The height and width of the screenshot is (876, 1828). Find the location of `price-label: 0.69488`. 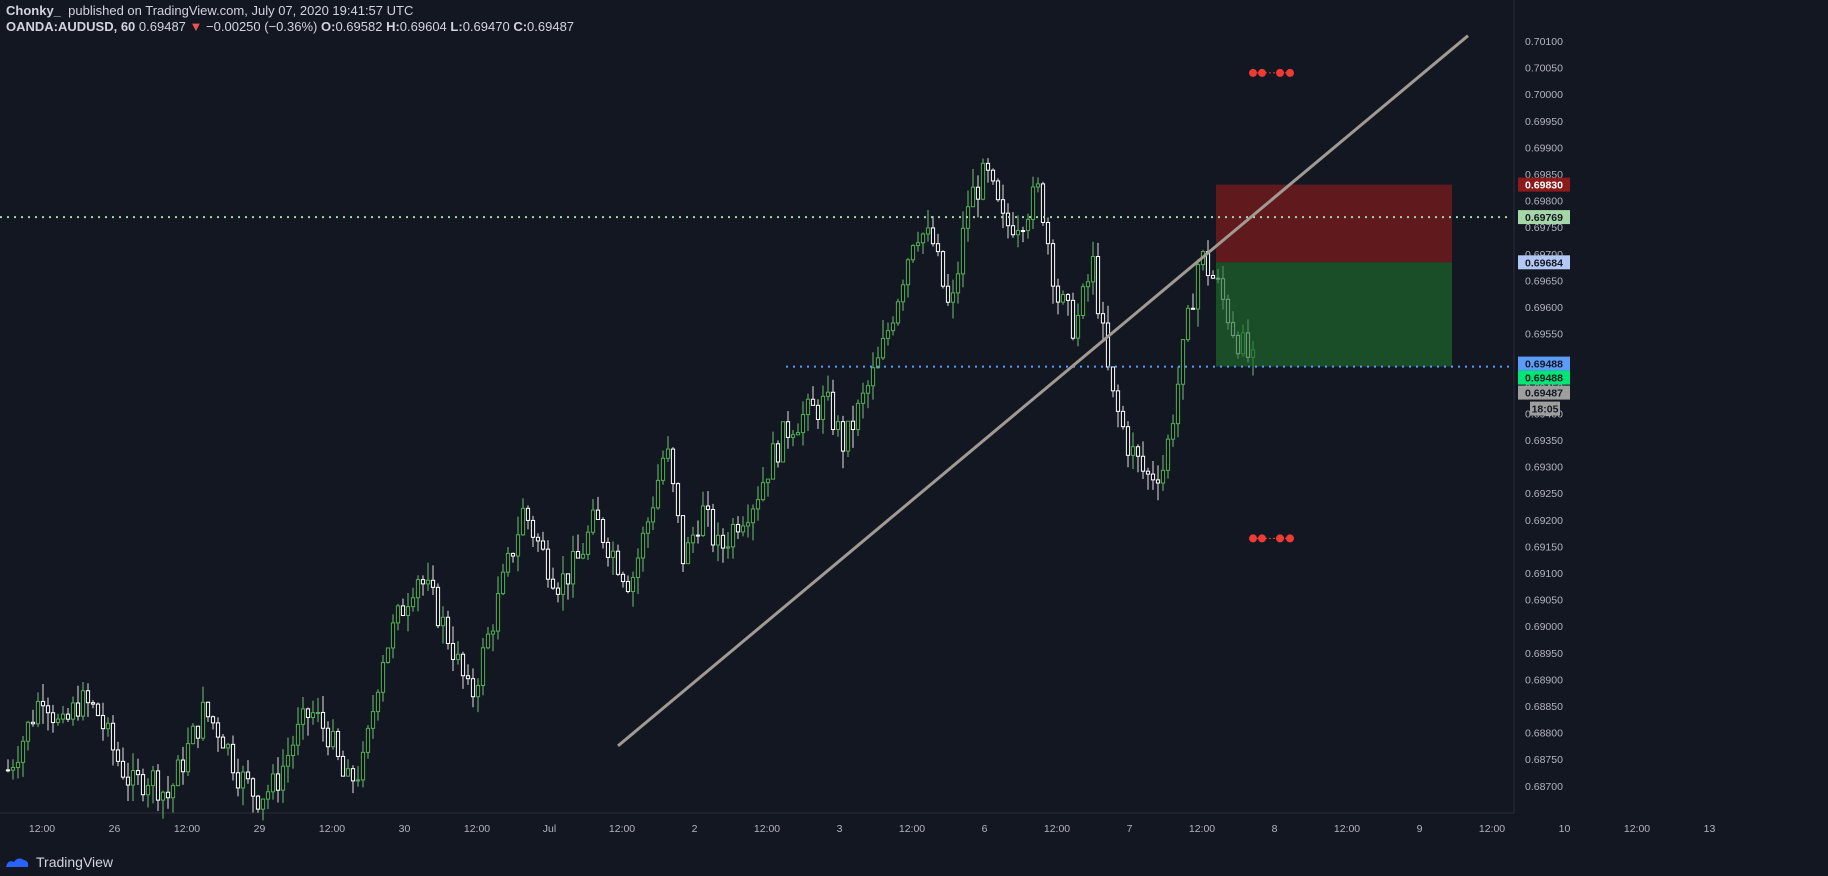

price-label: 0.69488 is located at coordinates (1544, 365).